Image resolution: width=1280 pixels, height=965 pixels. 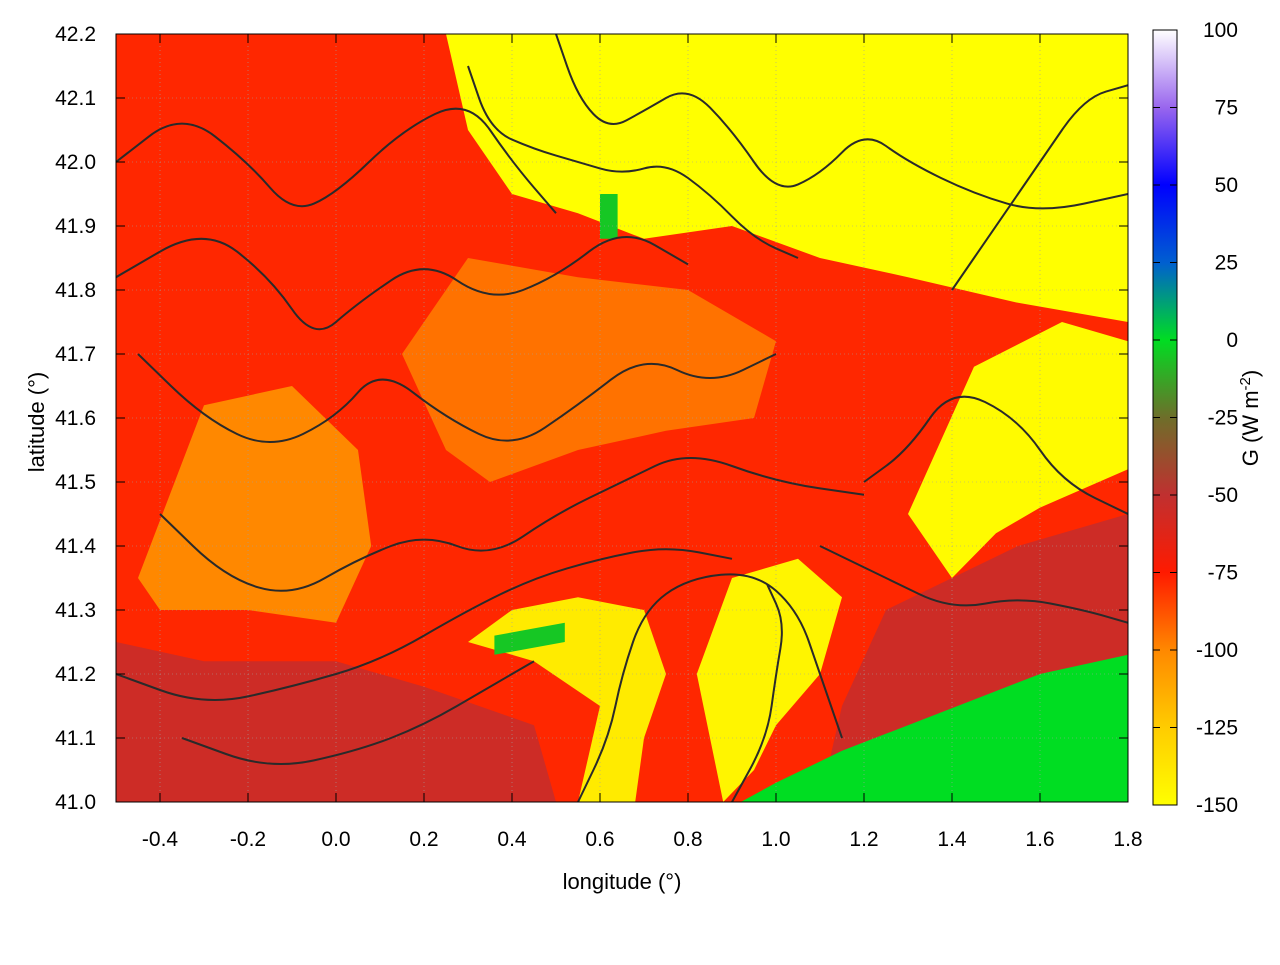 I want to click on y-axis-label: latitude (°), so click(x=36, y=422).